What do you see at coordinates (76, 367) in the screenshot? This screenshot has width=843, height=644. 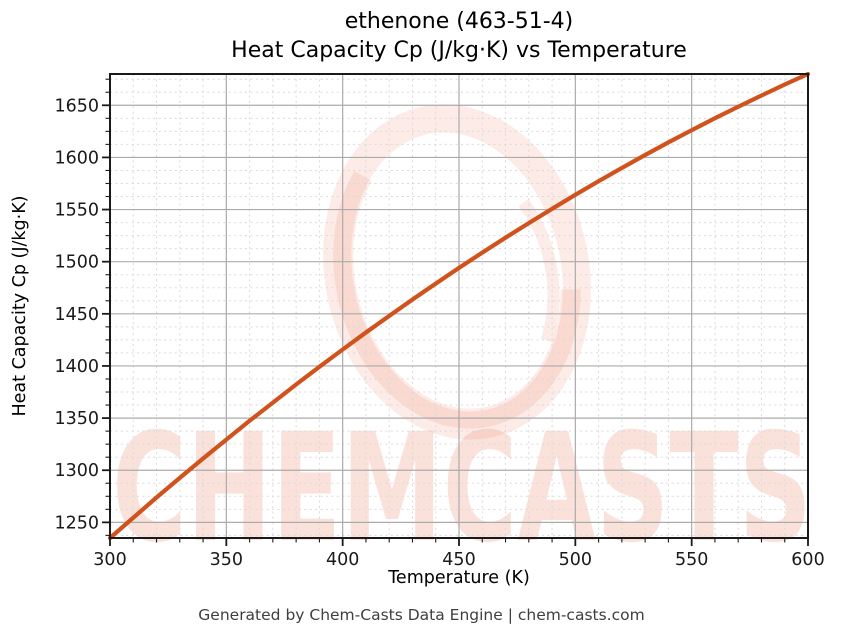 I see `y-tick-label: 1400` at bounding box center [76, 367].